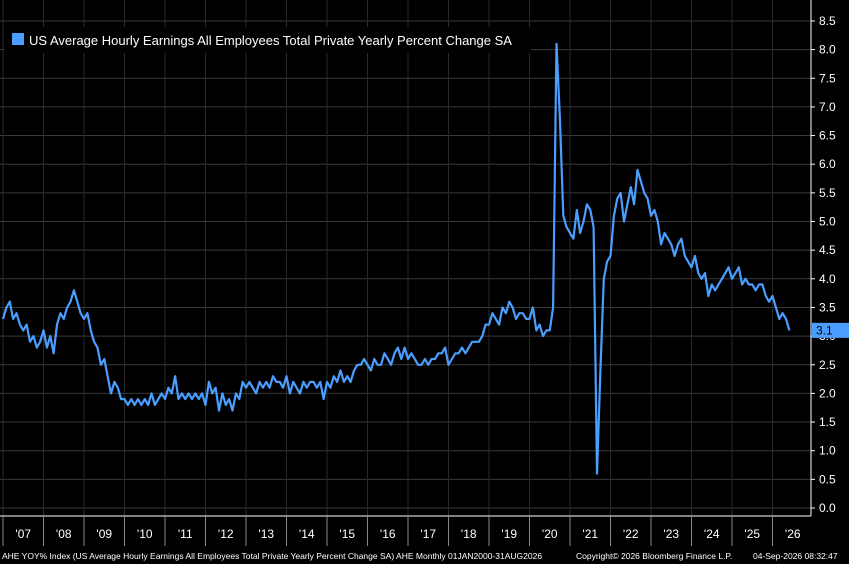  What do you see at coordinates (307, 534) in the screenshot?
I see `x-tick-label: '14` at bounding box center [307, 534].